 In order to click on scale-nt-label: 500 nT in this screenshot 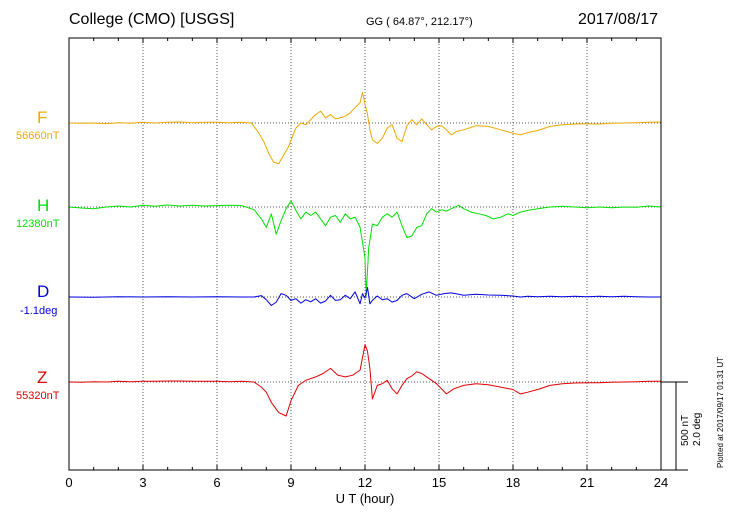, I will do `click(685, 430)`.